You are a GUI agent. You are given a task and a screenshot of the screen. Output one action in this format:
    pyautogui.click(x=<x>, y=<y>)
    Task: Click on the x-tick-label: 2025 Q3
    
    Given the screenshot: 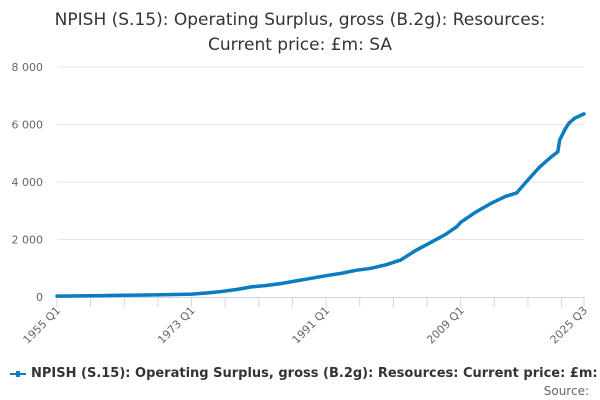 What is the action you would take?
    pyautogui.click(x=569, y=325)
    